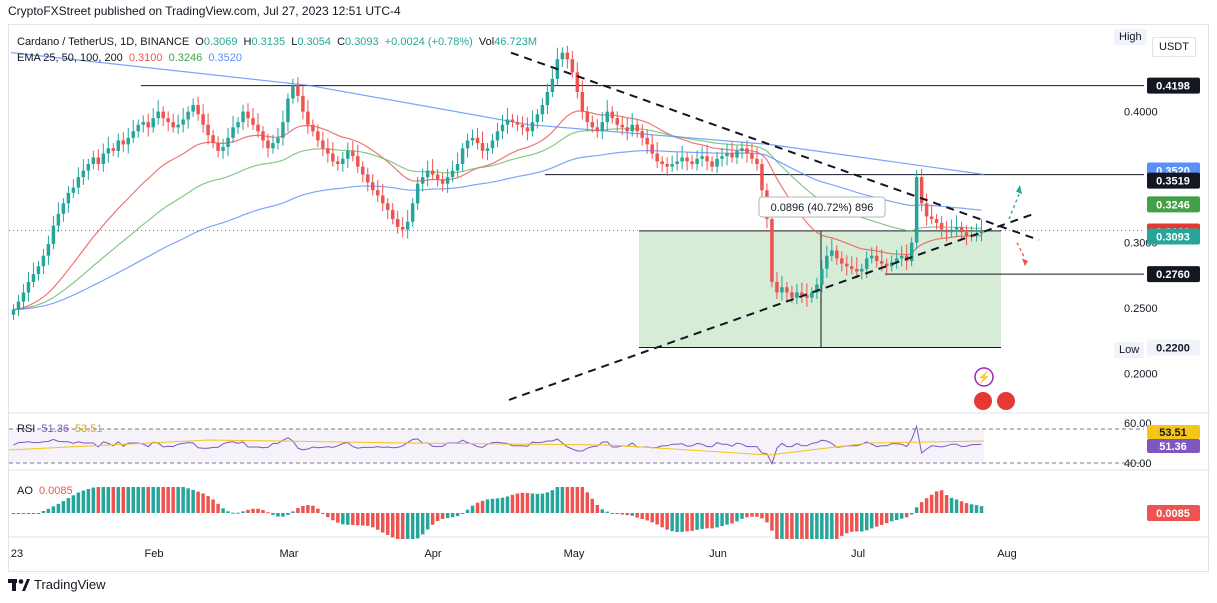 The width and height of the screenshot is (1217, 603). Describe the element at coordinates (574, 554) in the screenshot. I see `x-tick-label: May` at that location.